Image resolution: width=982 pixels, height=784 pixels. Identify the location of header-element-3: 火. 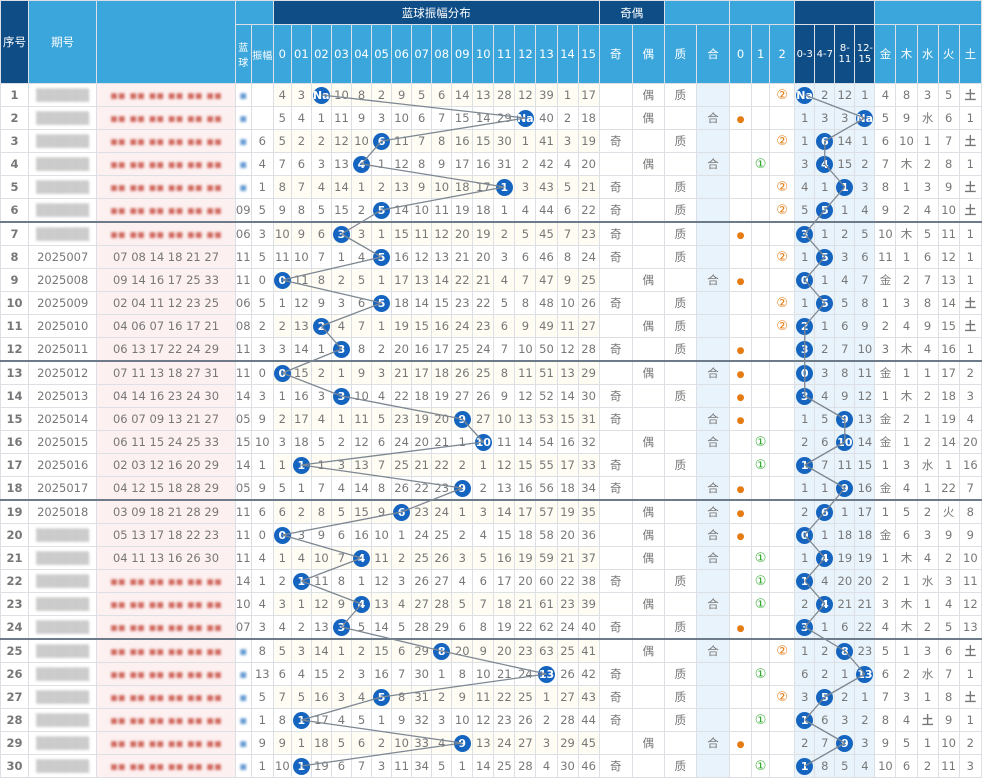
(948, 54).